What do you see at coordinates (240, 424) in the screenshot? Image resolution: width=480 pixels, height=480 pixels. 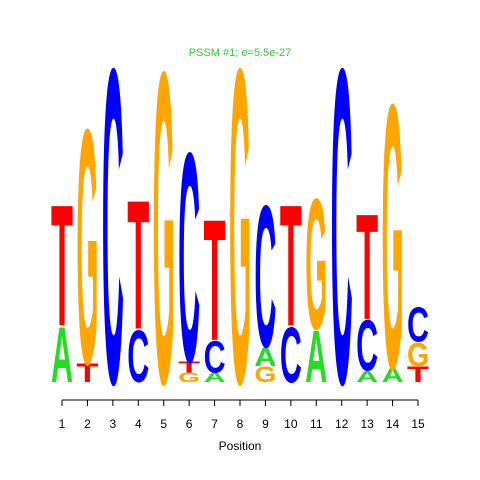 I see `x-tick-label: 8` at bounding box center [240, 424].